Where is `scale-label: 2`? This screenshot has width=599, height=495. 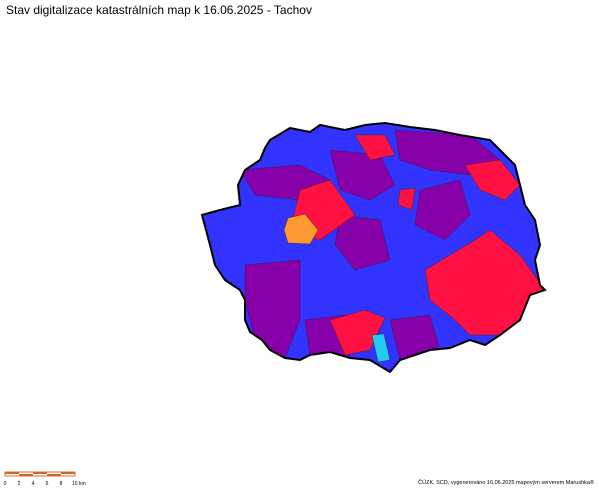 scale-label: 2 is located at coordinates (19, 484).